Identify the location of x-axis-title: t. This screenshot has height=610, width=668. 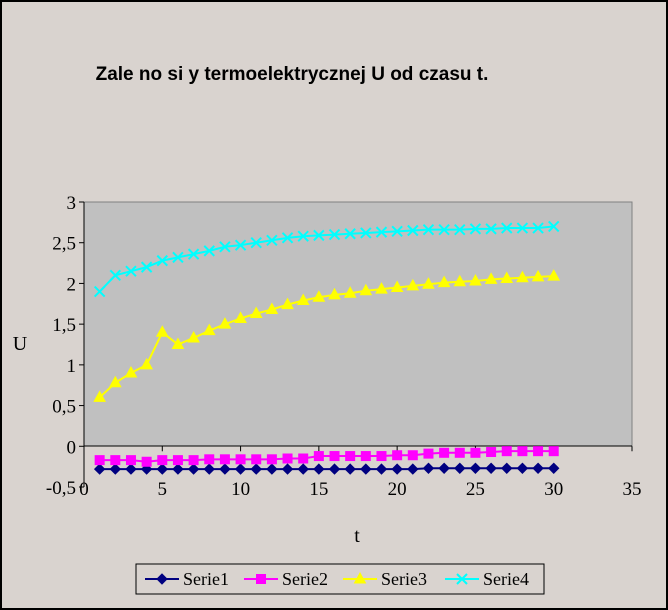
(357, 536).